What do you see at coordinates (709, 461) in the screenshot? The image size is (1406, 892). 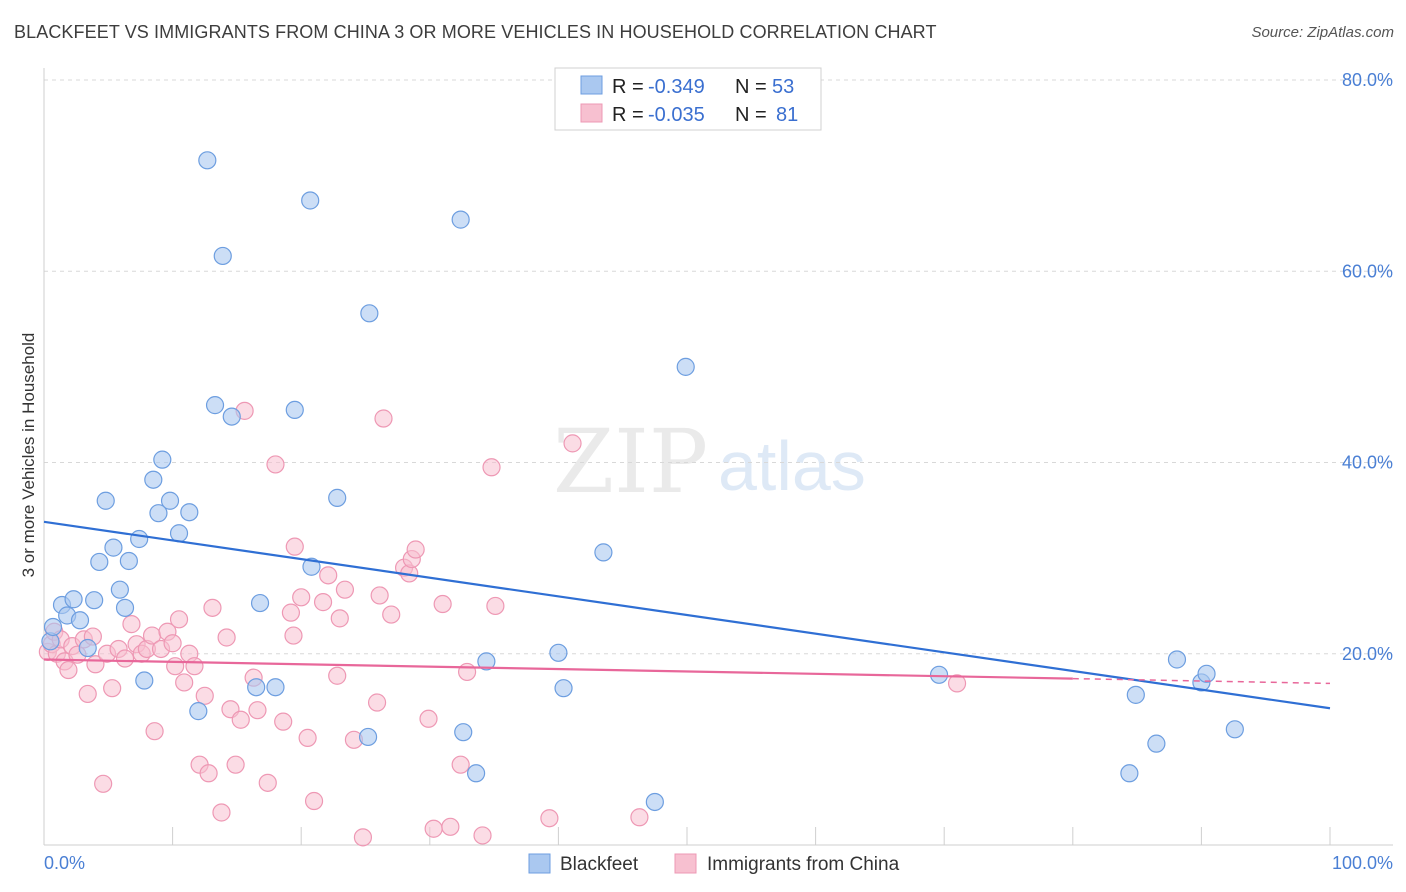 I see `watermark: ZIP atlas` at bounding box center [709, 461].